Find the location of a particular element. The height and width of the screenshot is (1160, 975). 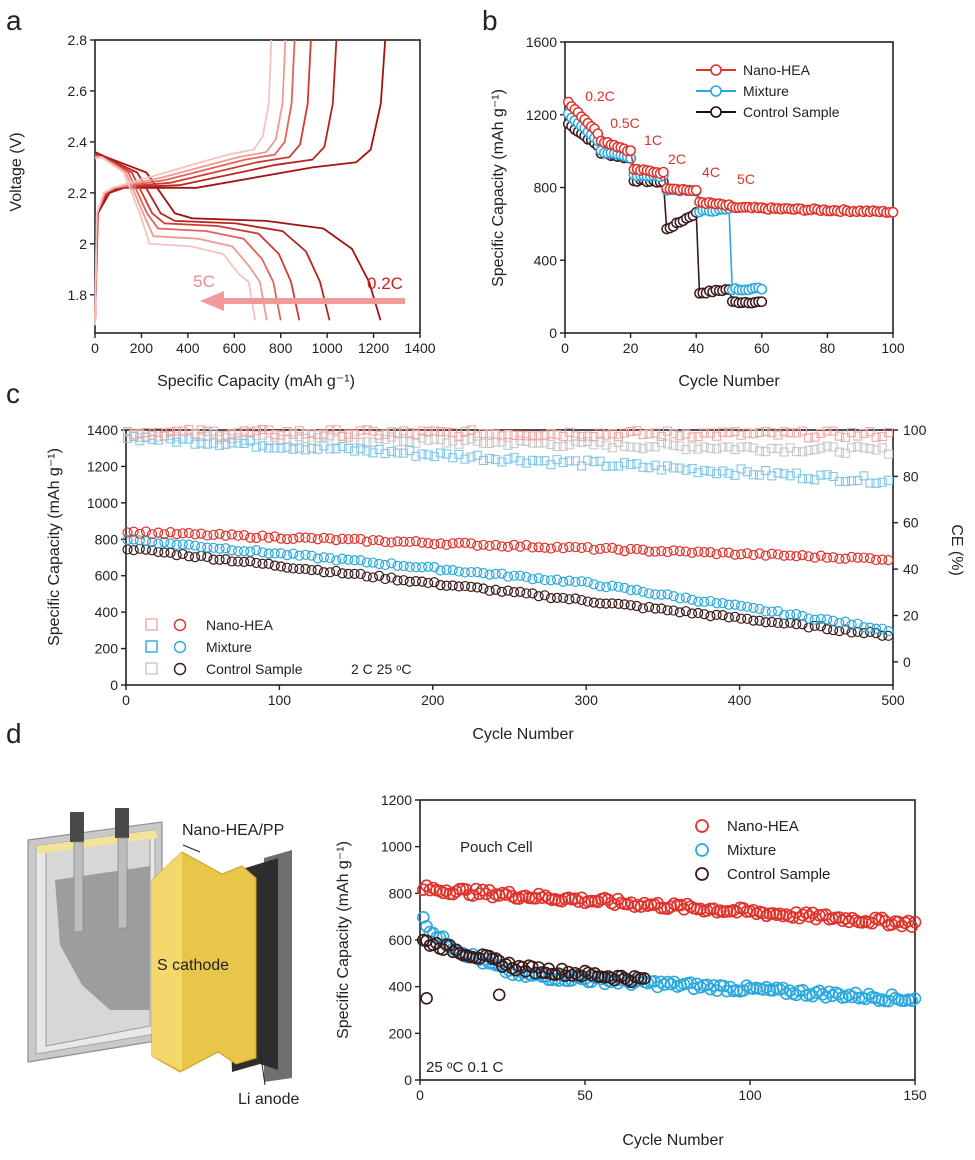

b-legend-mixture: Mixture is located at coordinates (766, 91).